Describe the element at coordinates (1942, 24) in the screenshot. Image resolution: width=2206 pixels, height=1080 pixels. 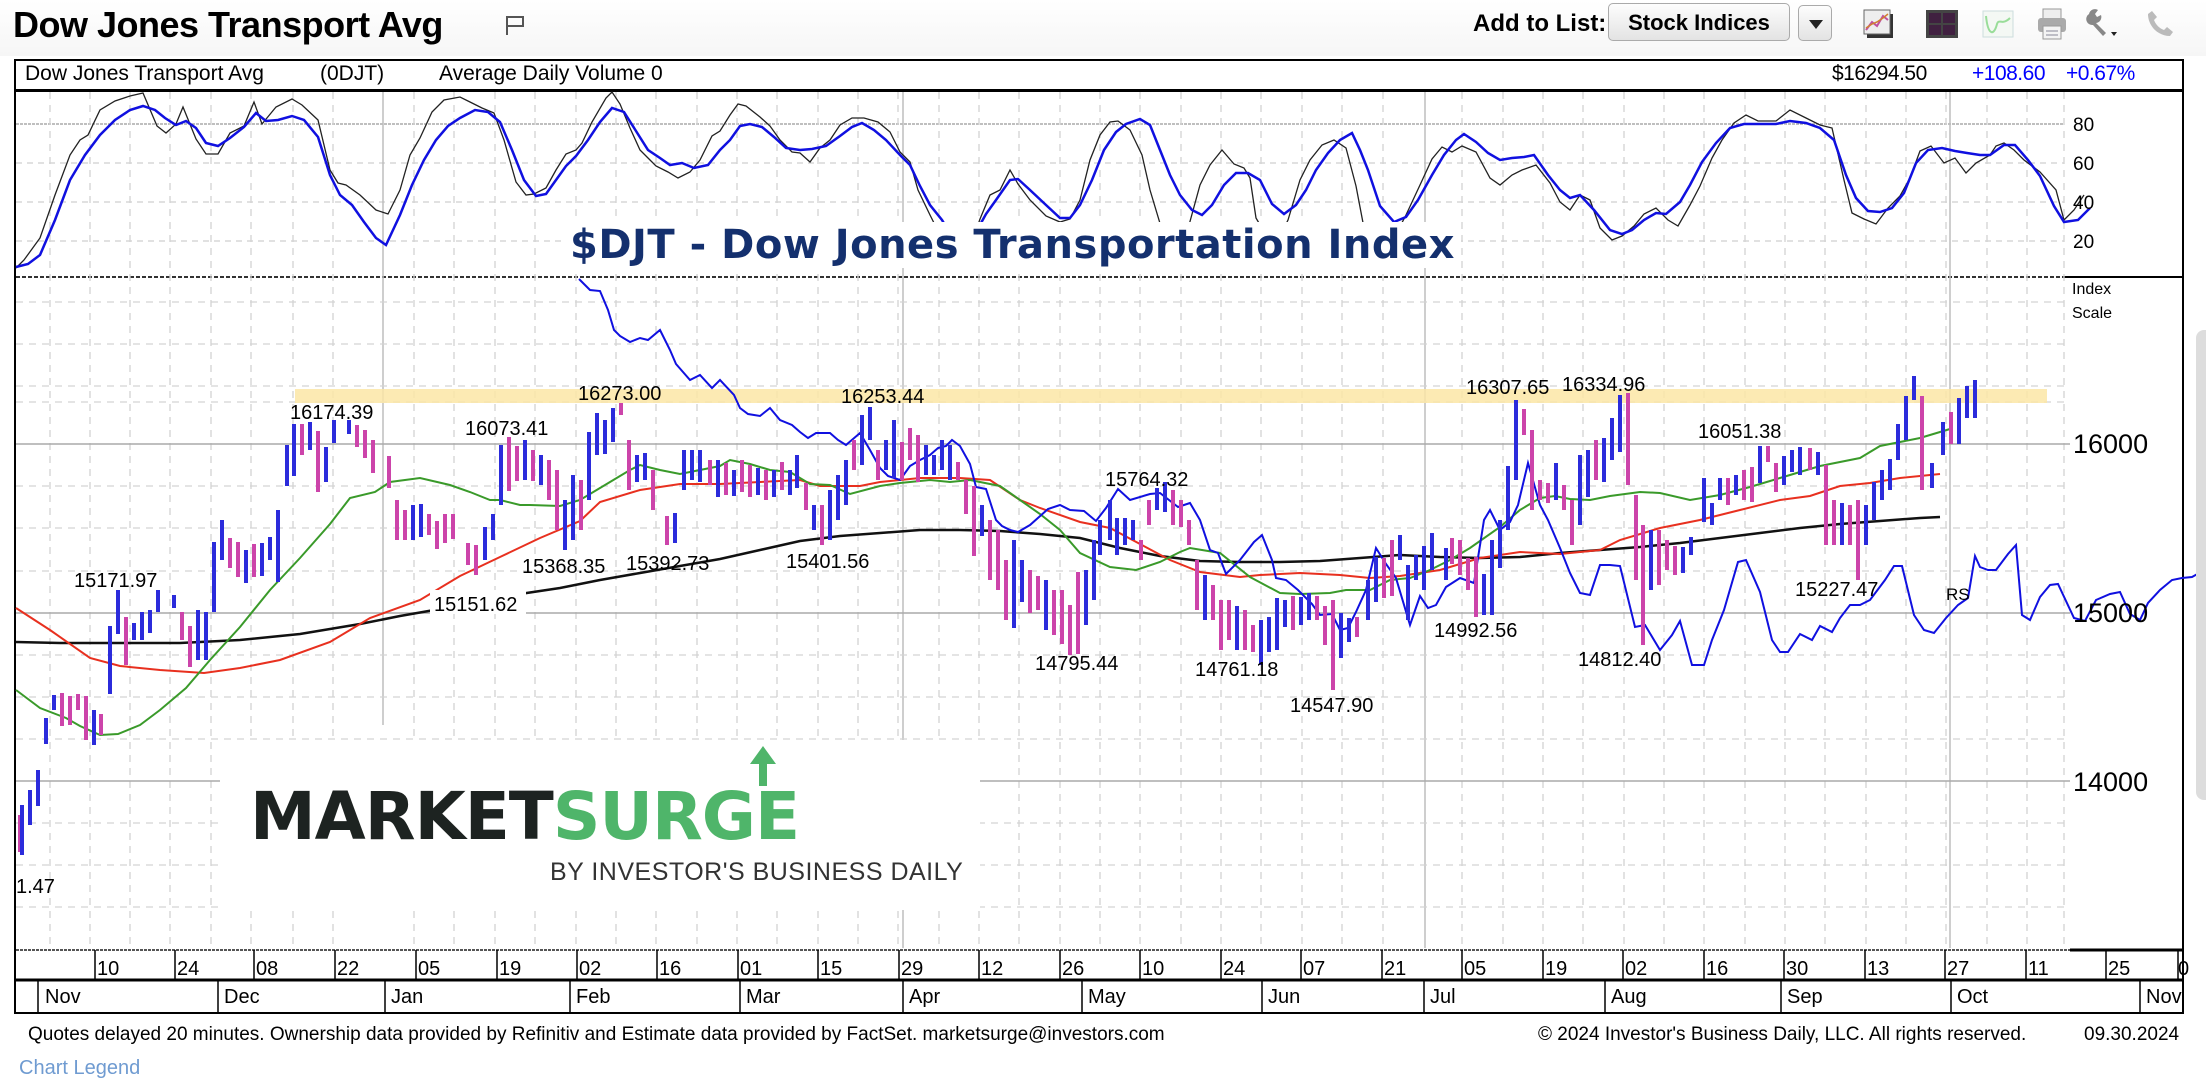
I see `layout-grid-icon` at that location.